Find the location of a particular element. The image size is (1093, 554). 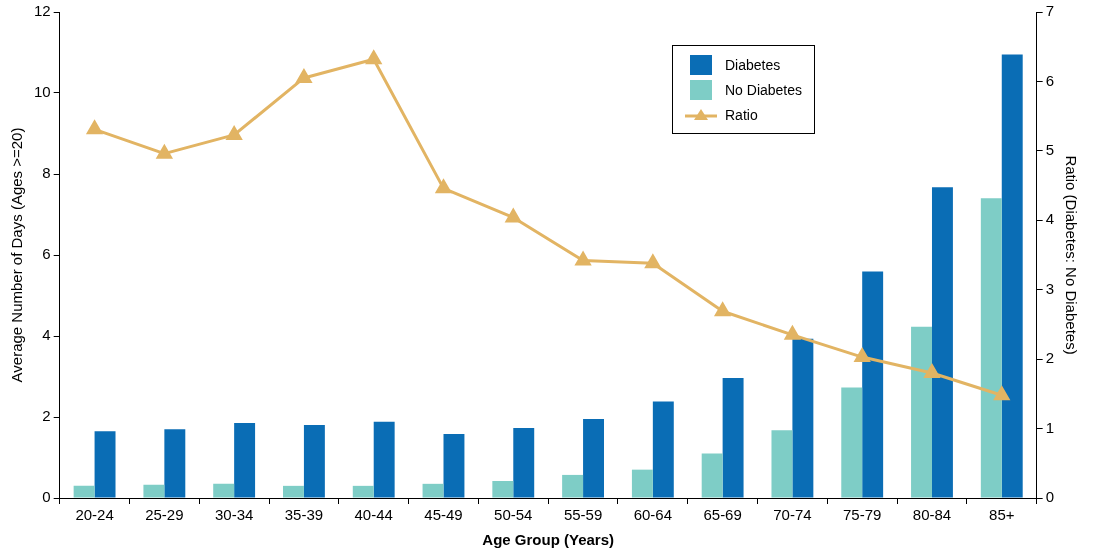

y-tick-label: 6 is located at coordinates (46, 254).